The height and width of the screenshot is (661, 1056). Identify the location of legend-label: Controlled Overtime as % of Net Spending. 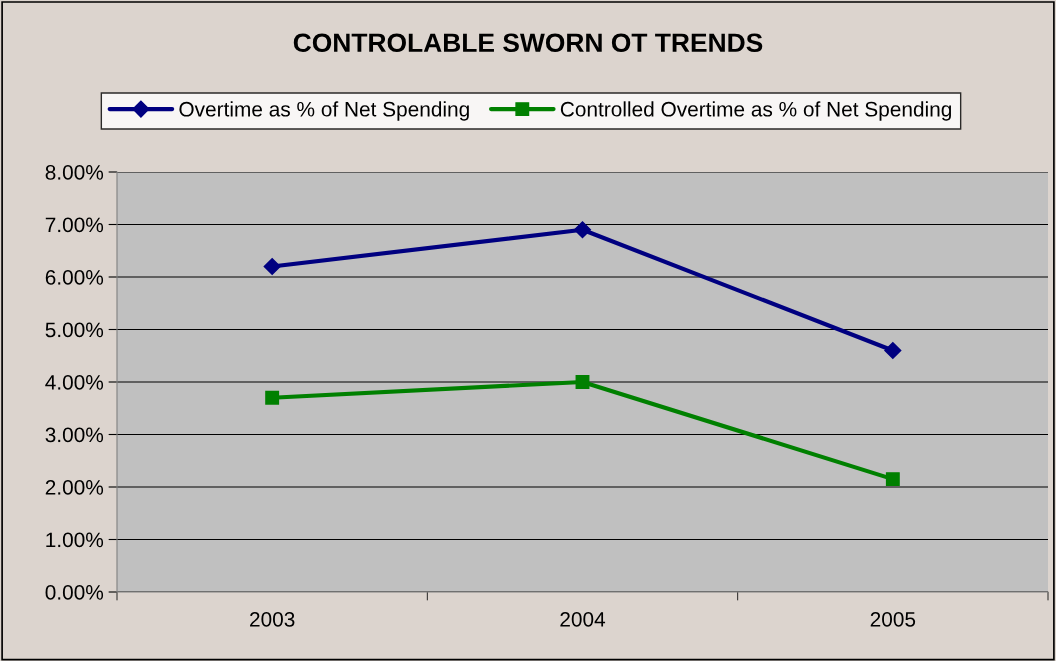
(756, 111).